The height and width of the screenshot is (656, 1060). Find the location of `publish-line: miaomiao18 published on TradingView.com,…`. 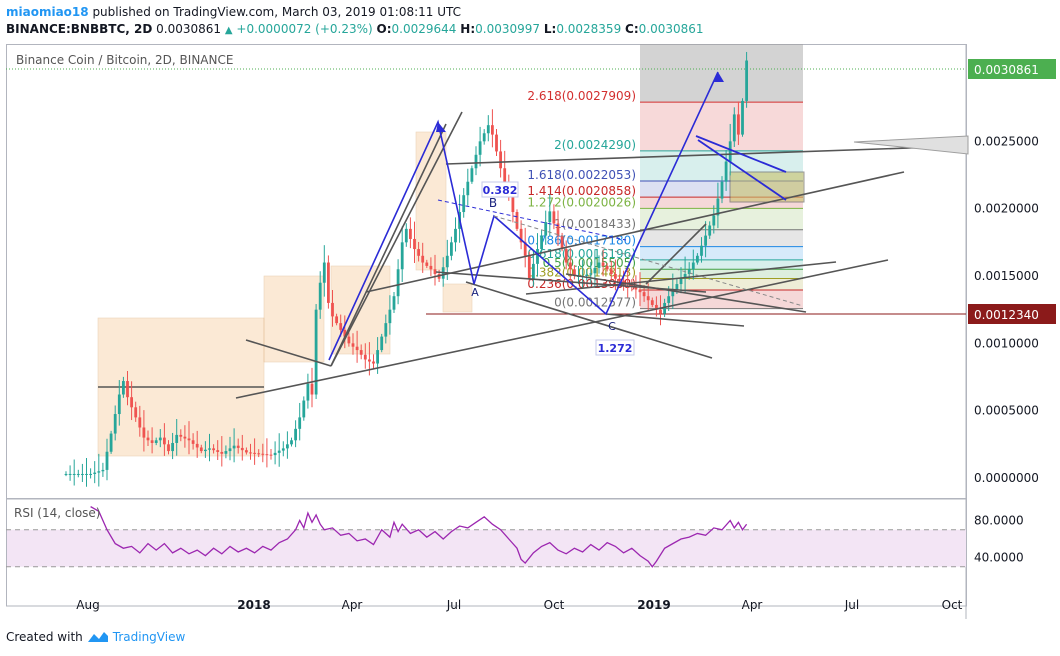

publish-line: miaomiao18 published on TradingView.com,… is located at coordinates (355, 12).